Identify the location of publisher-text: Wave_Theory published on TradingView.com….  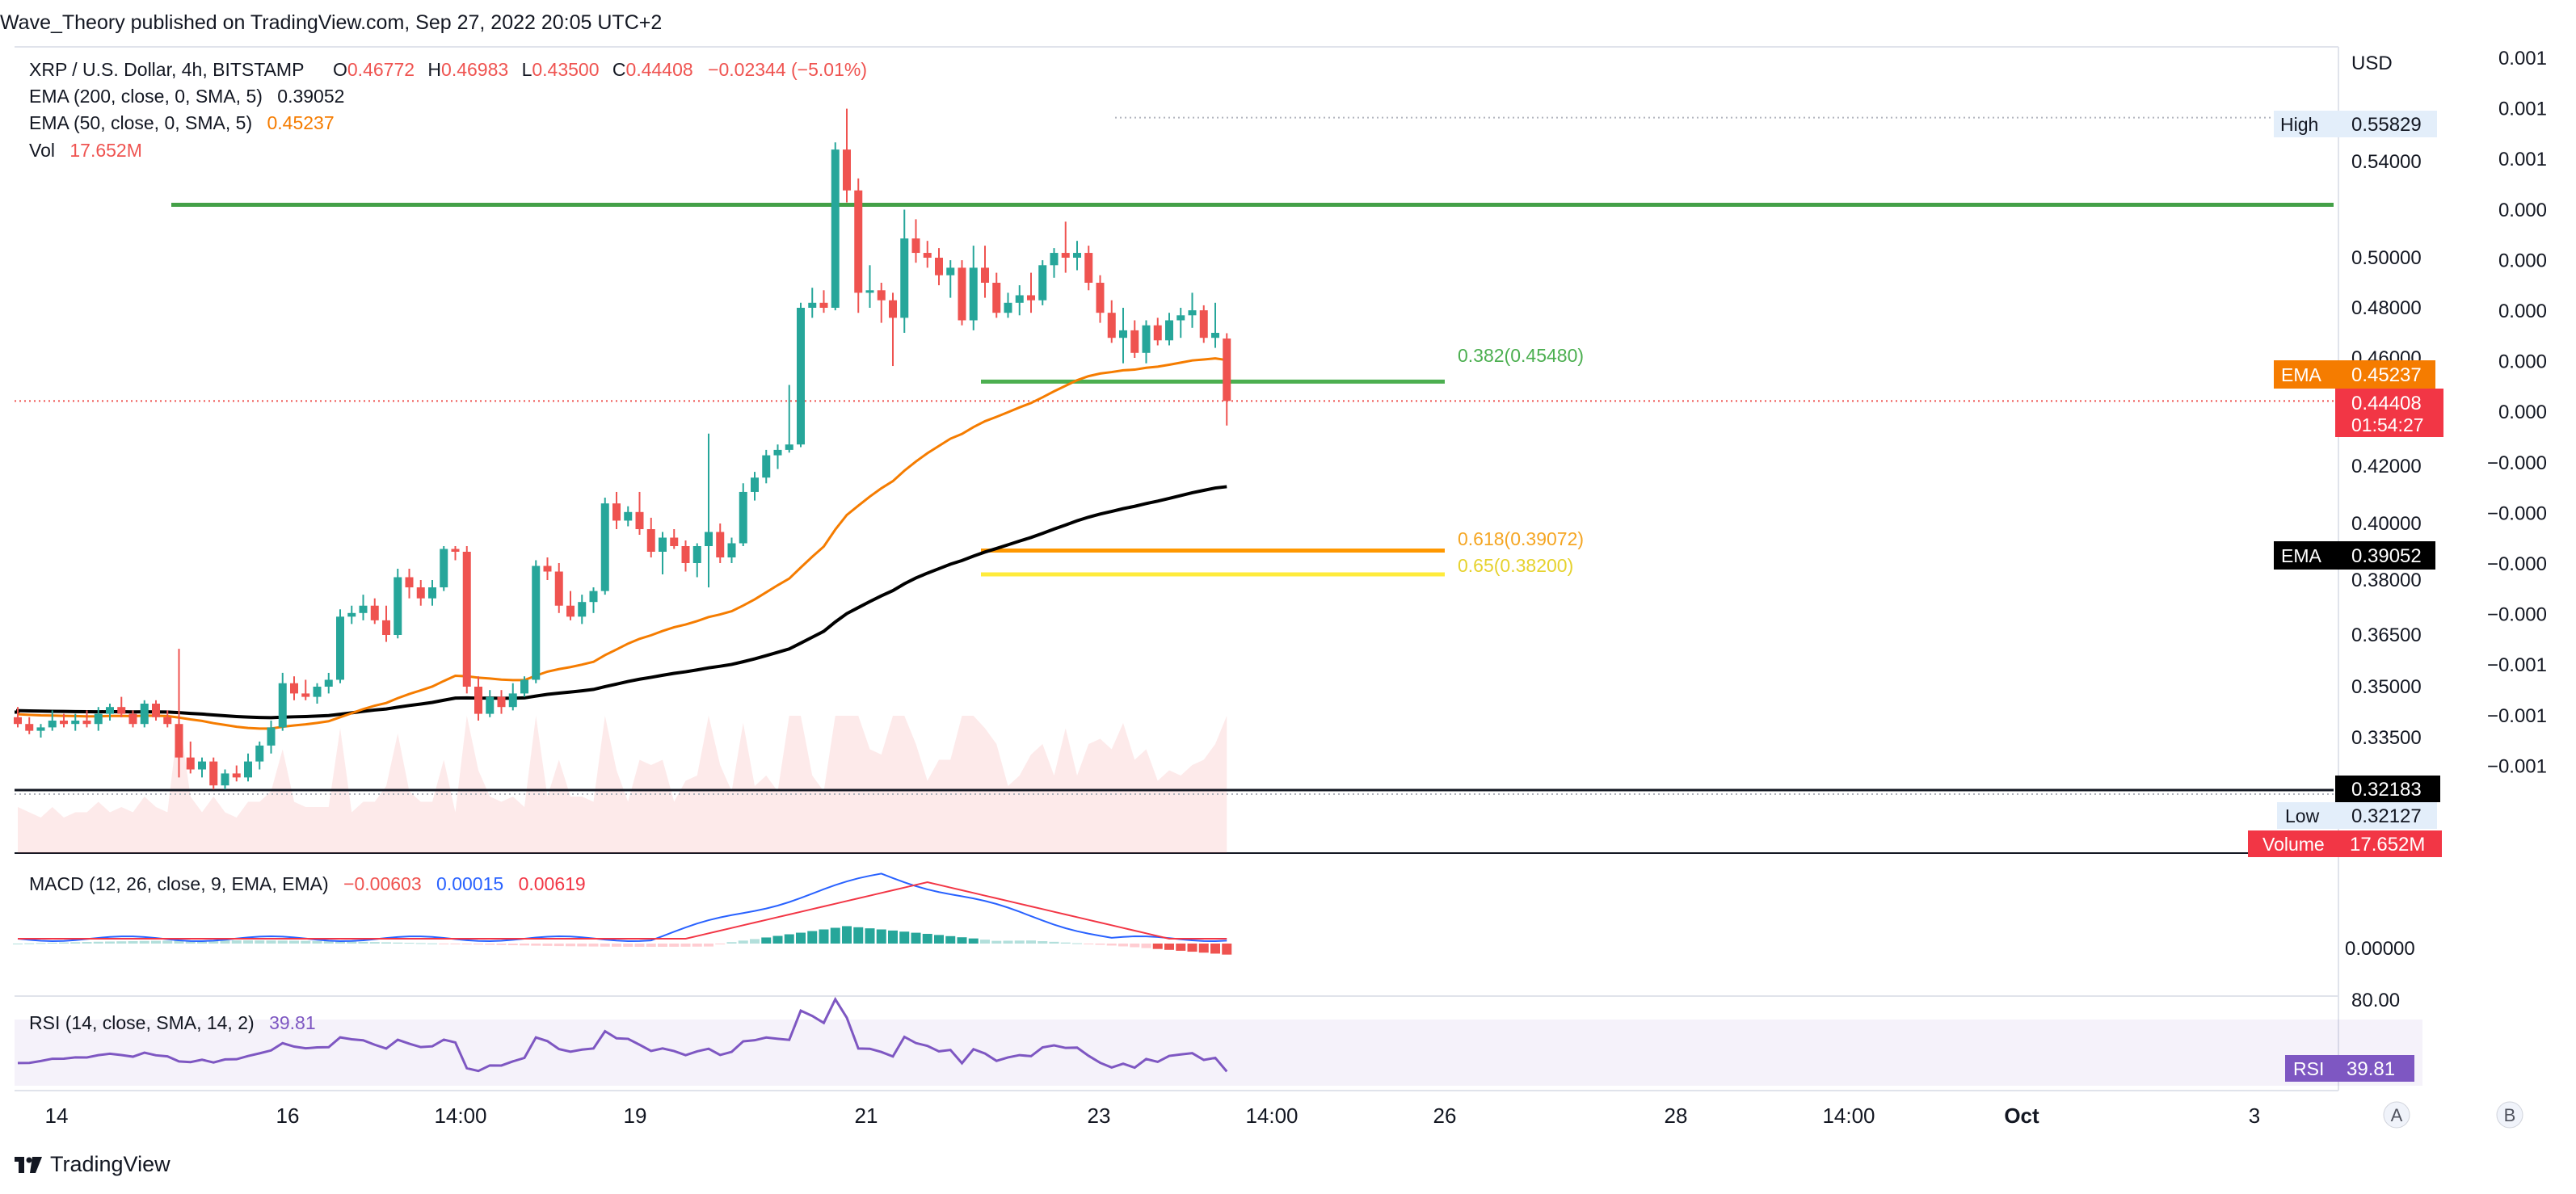
(331, 22).